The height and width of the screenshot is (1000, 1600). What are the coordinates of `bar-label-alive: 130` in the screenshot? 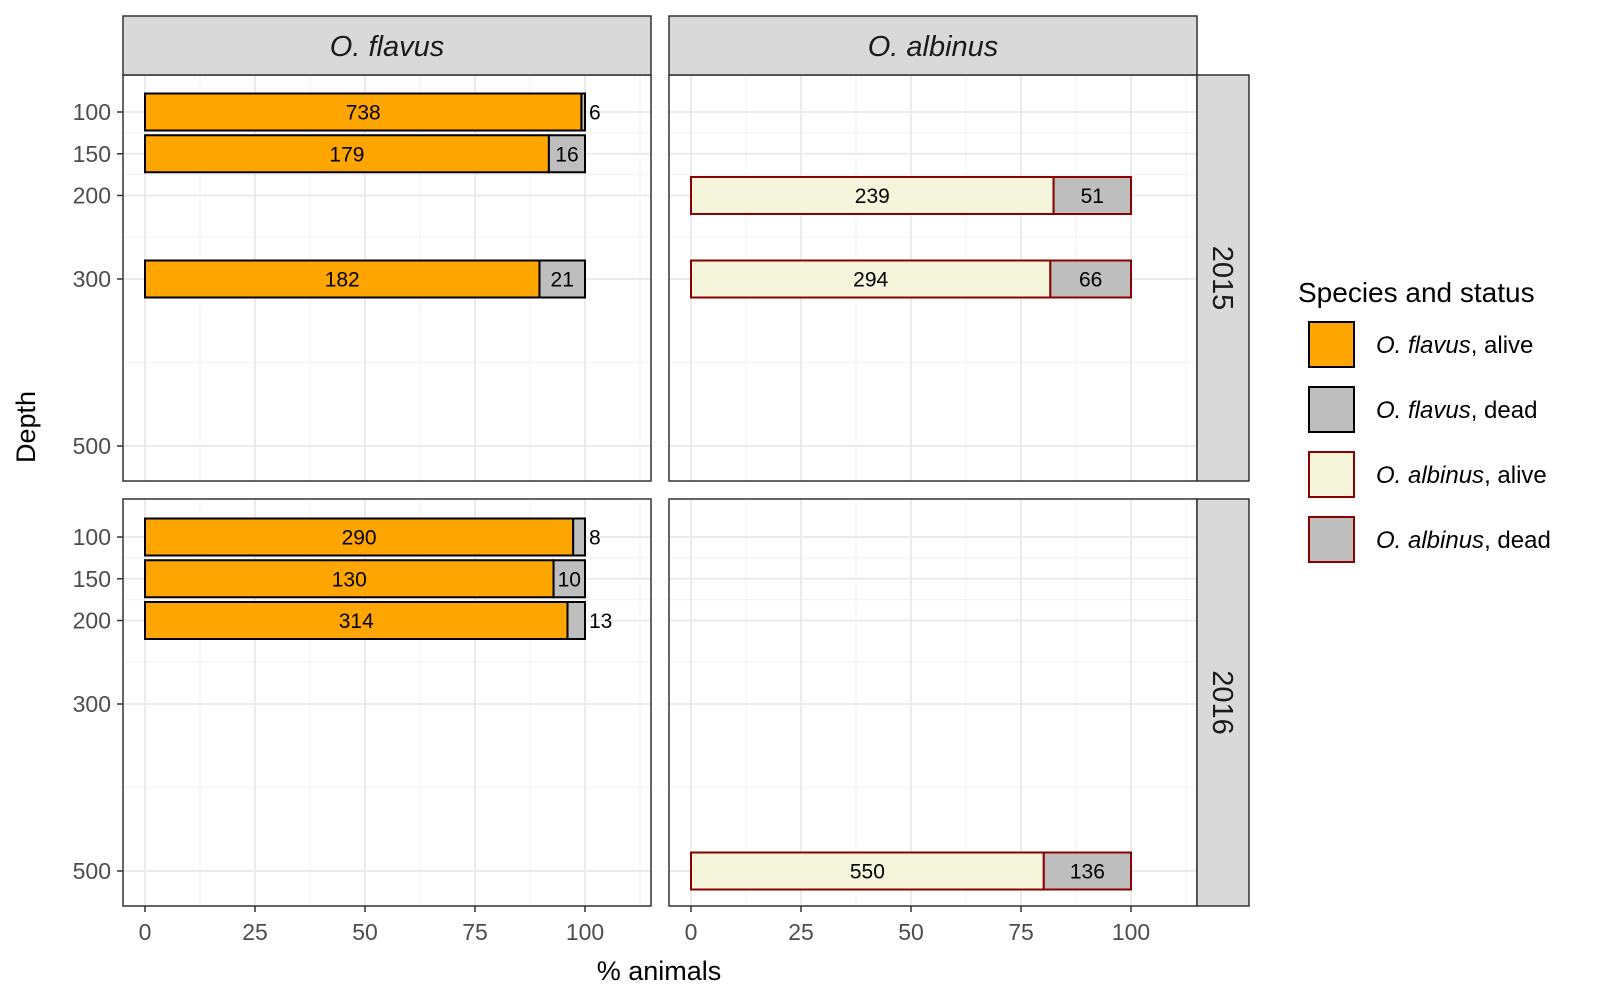 It's located at (349, 579).